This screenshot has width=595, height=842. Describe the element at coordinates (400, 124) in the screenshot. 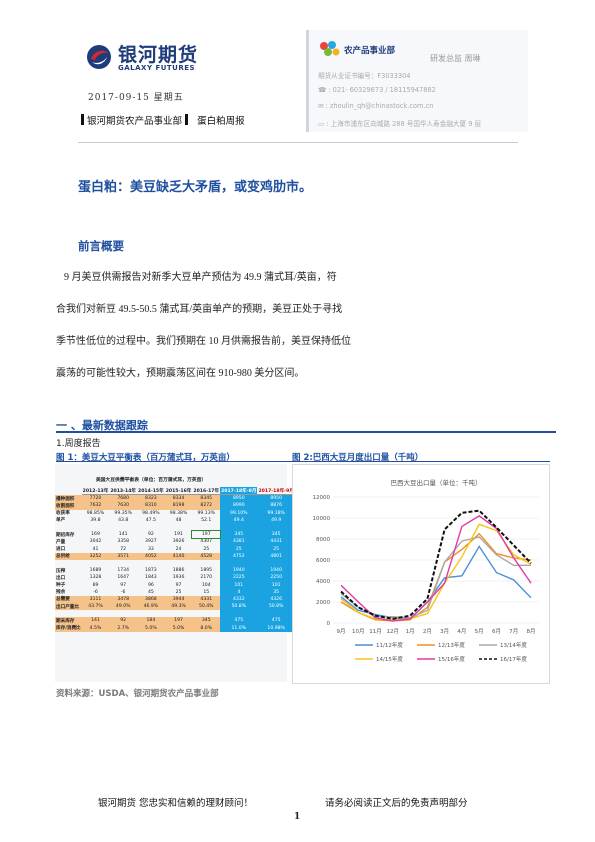

I see `analyst-address: ▭ : 上海市浦东区向城路 288 号国华人寿金融大厦 9 层` at that location.